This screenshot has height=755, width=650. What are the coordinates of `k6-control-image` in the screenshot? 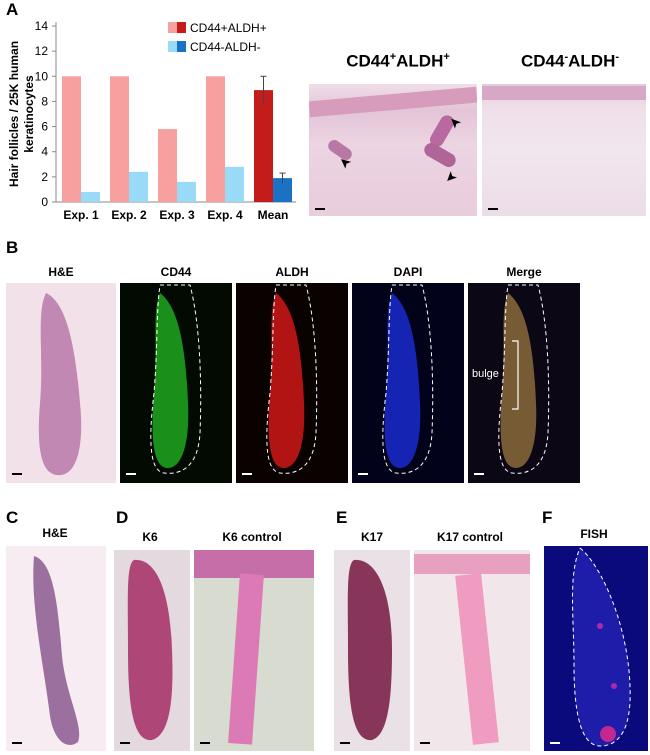 It's located at (254, 650).